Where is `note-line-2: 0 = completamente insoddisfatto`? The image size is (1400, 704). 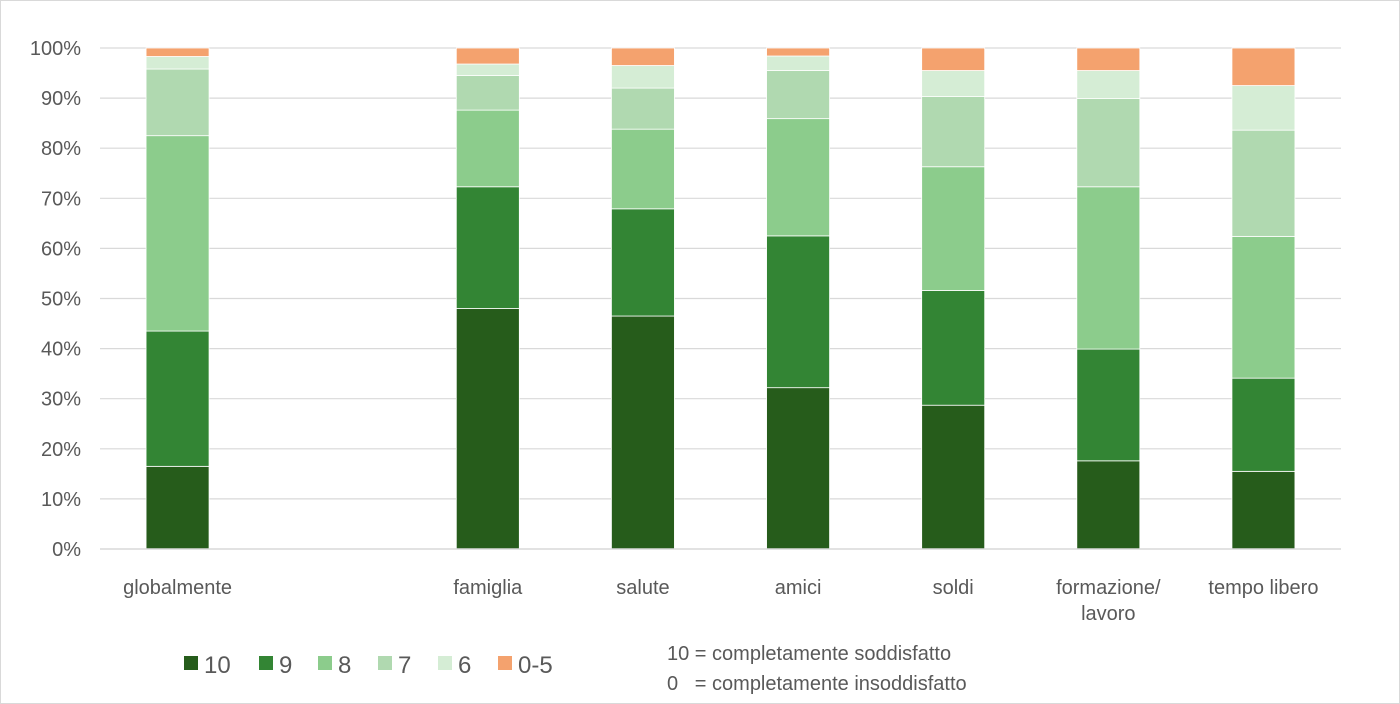 note-line-2: 0 = completamente insoddisfatto is located at coordinates (817, 684).